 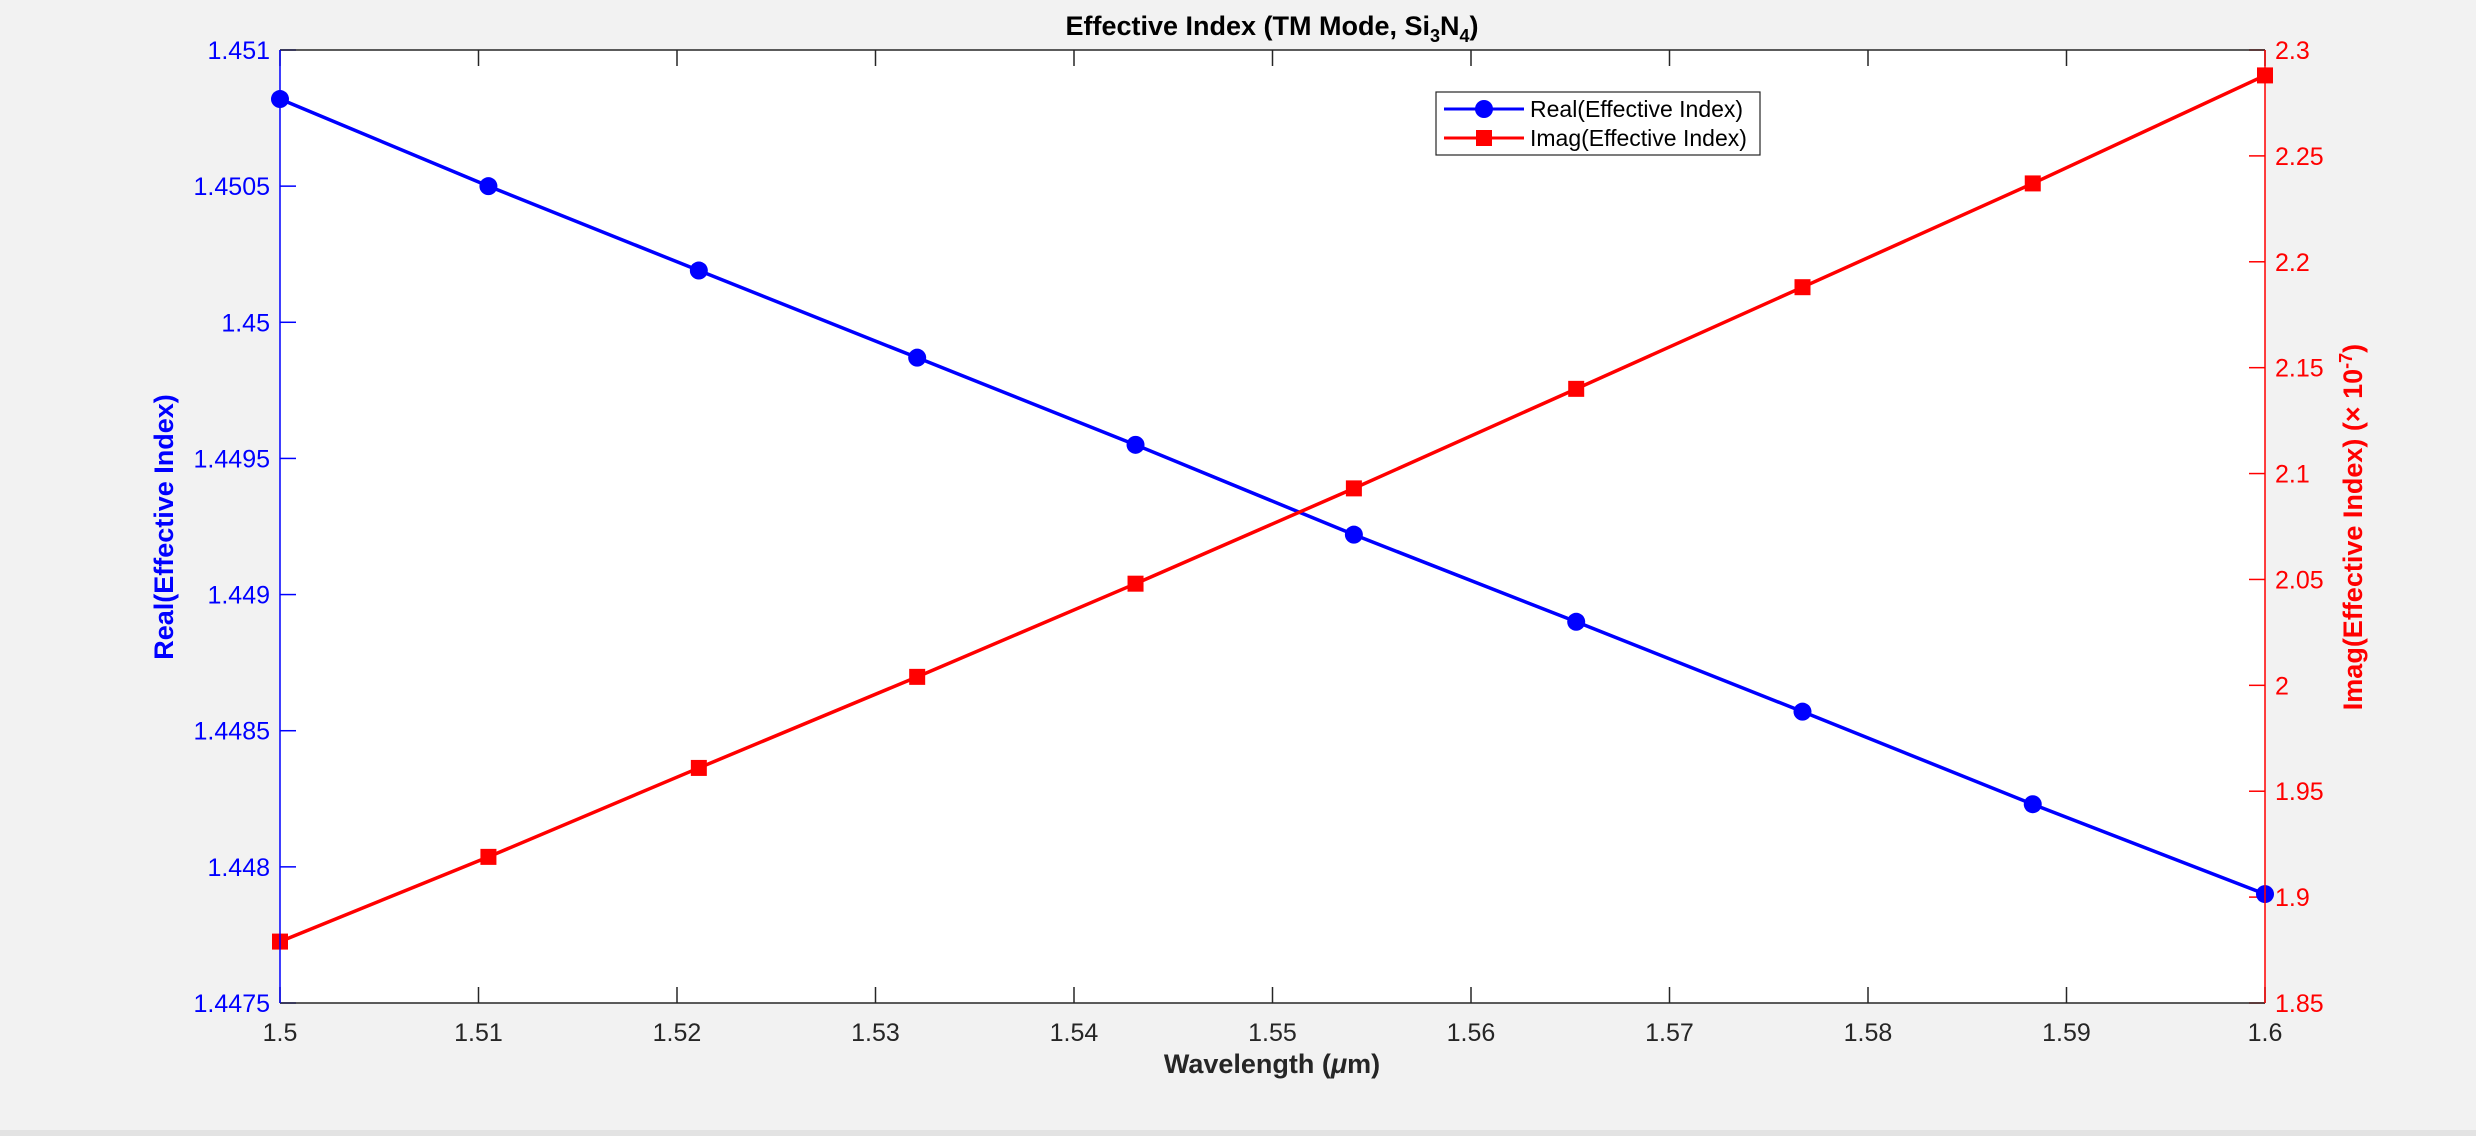 What do you see at coordinates (2292, 51) in the screenshot?
I see `y-right-tick-label: 2.3` at bounding box center [2292, 51].